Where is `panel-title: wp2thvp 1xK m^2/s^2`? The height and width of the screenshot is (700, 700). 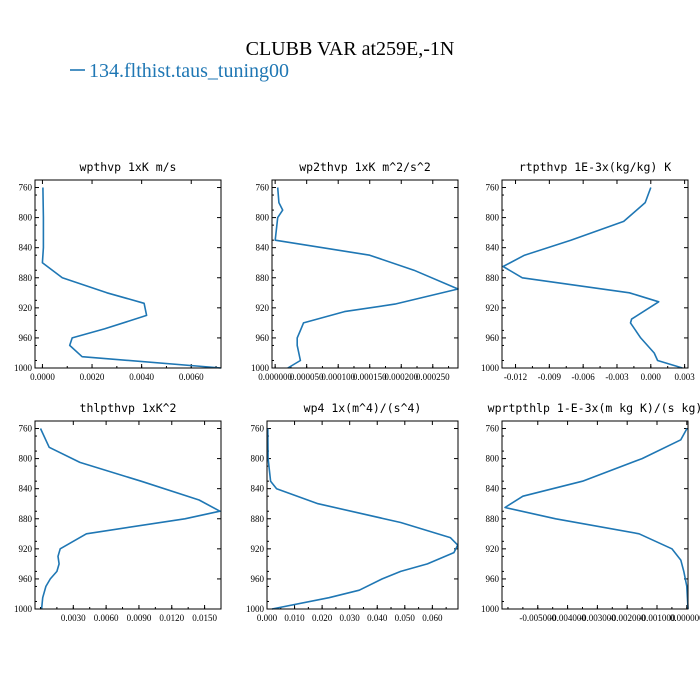 panel-title: wp2thvp 1xK m^2/s^2 is located at coordinates (365, 167).